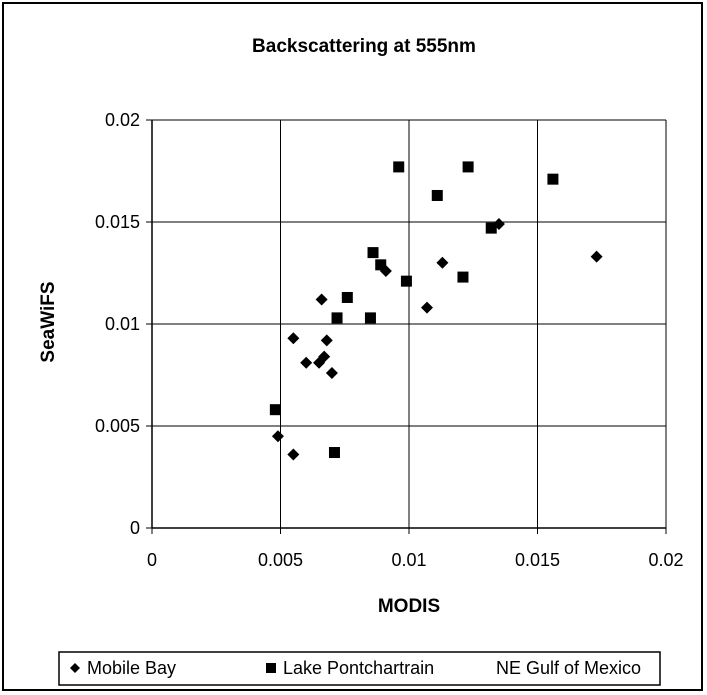 This screenshot has height=695, width=707. I want to click on y-tick-label: 0.02, so click(122, 120).